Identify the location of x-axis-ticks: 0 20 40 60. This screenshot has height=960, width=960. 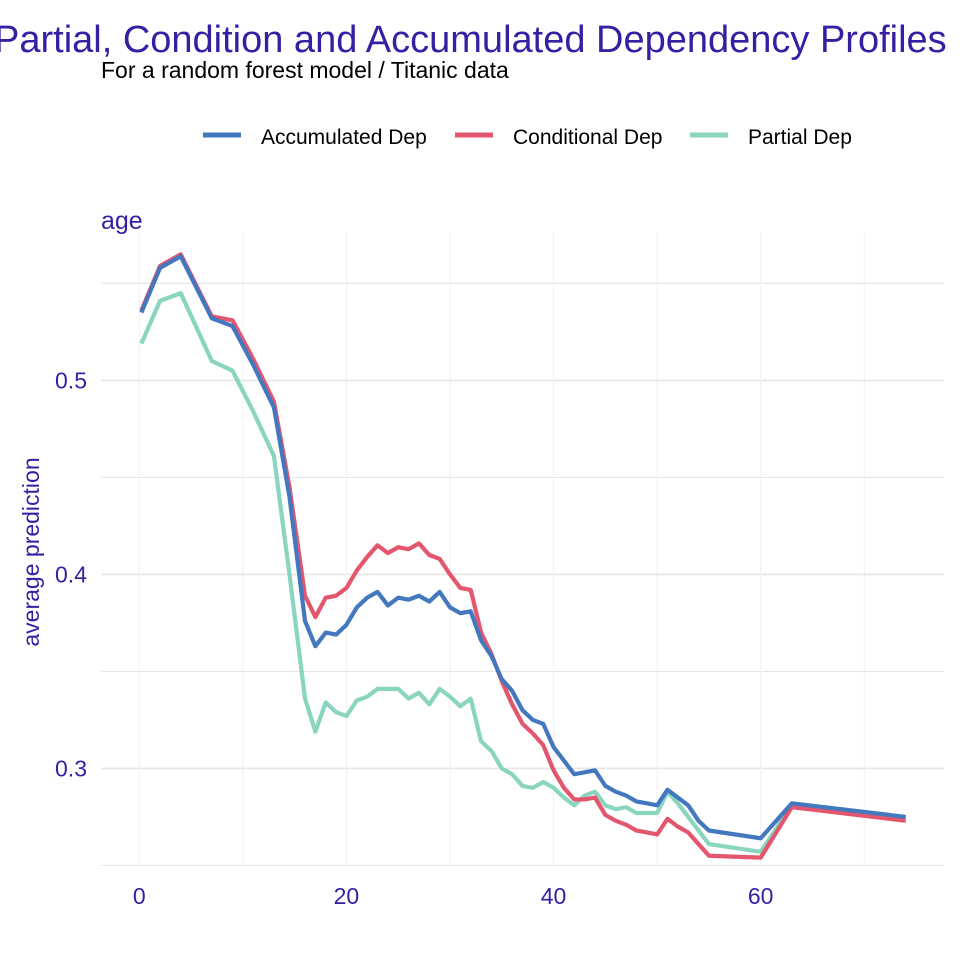
(453, 896).